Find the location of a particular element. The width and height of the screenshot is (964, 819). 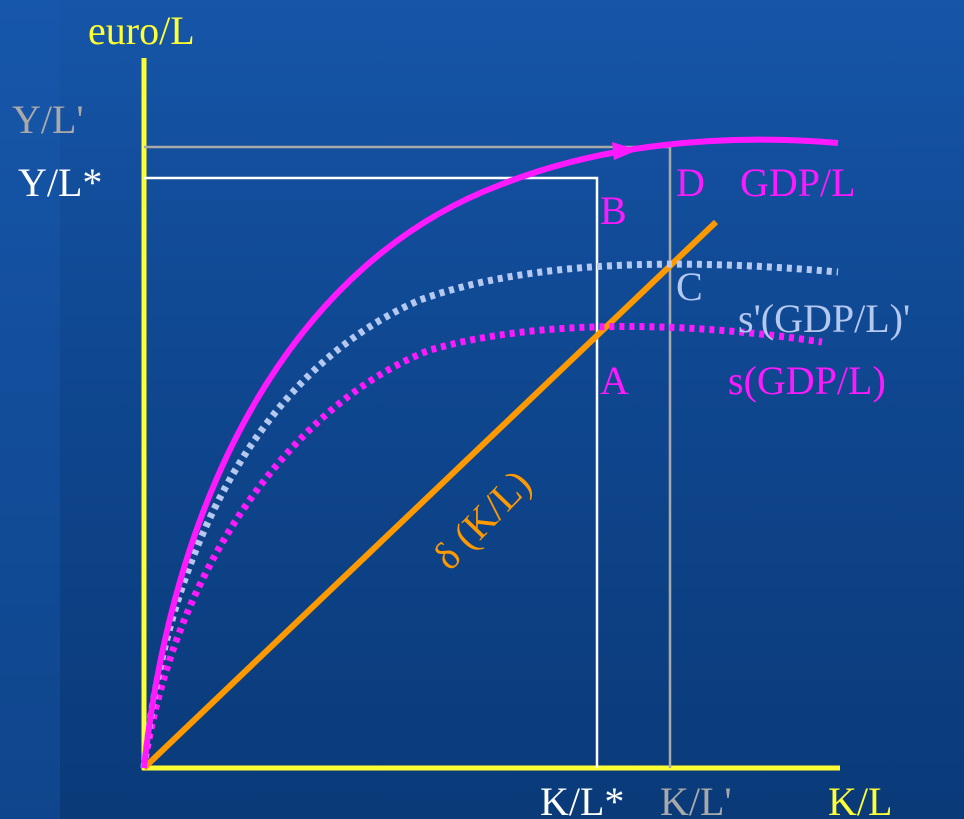

point-label-c: C is located at coordinates (689, 286).